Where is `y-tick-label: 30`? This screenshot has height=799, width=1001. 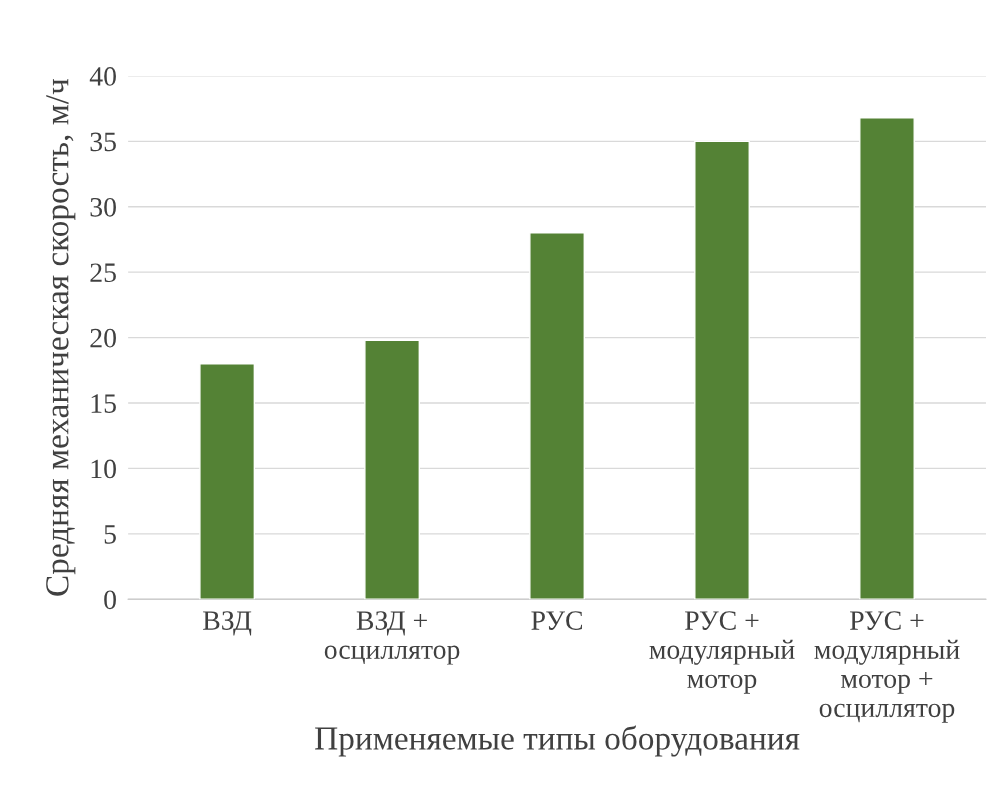 y-tick-label: 30 is located at coordinates (103, 207).